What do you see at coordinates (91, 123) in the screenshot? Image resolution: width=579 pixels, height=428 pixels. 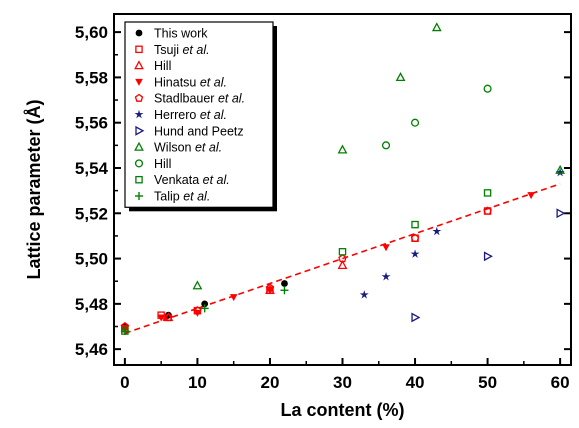 I see `y-tick-label: 5,56` at bounding box center [91, 123].